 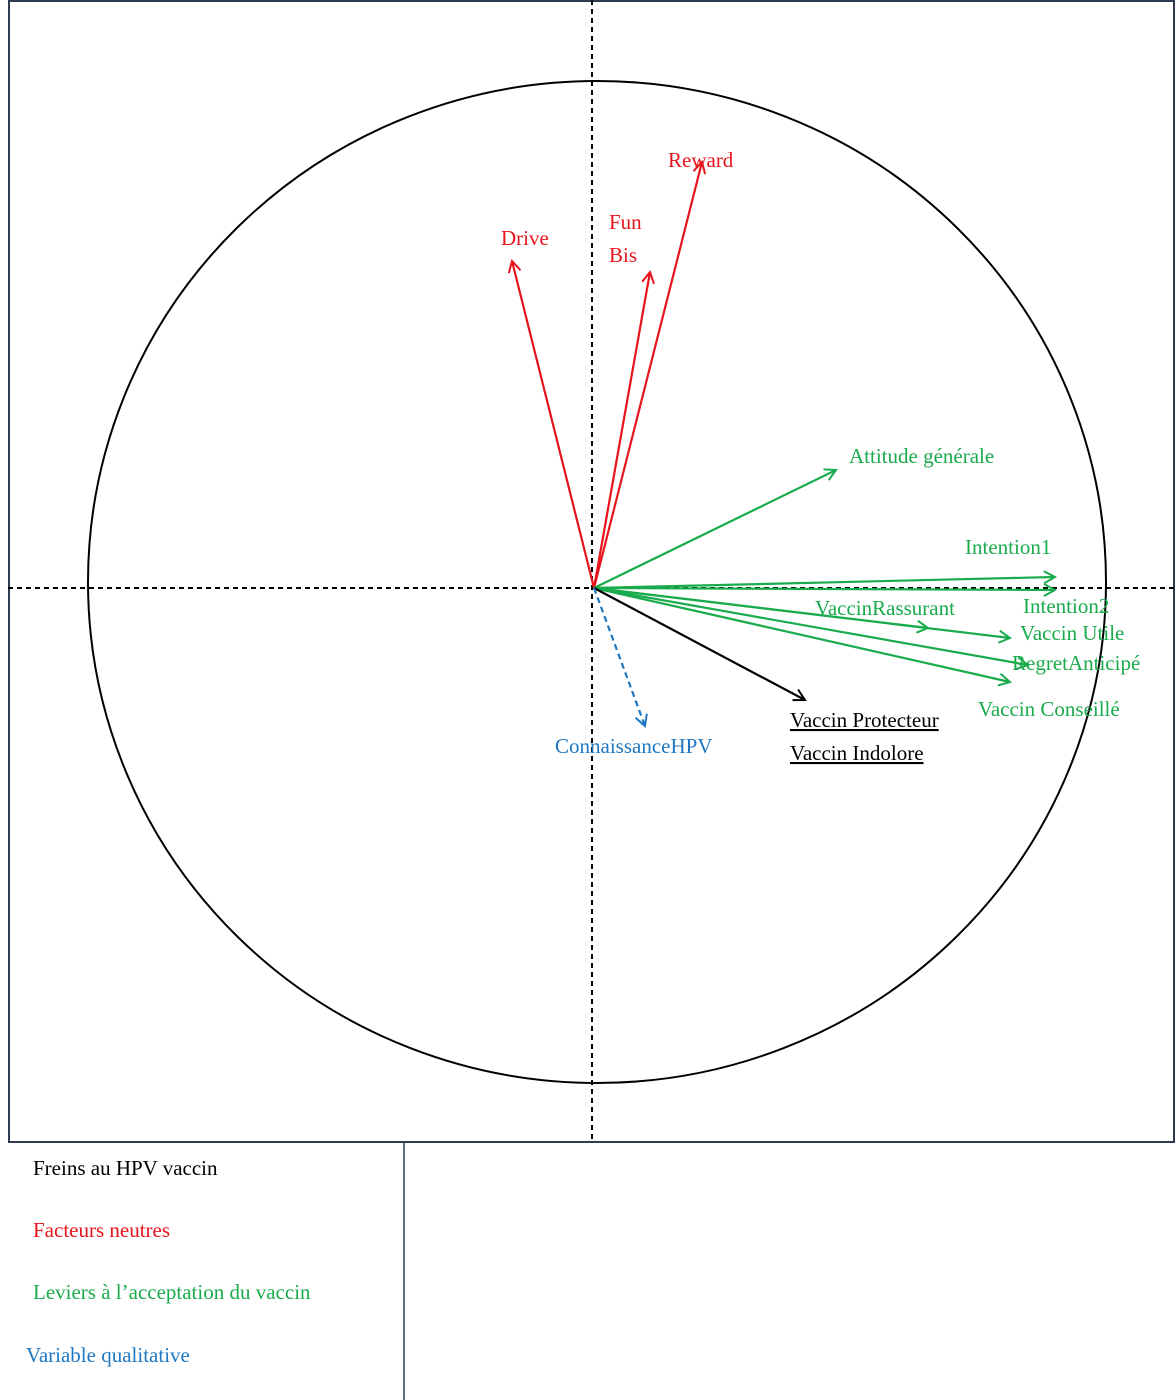 I want to click on vector-label: Vaccin Protecteur, so click(x=864, y=720).